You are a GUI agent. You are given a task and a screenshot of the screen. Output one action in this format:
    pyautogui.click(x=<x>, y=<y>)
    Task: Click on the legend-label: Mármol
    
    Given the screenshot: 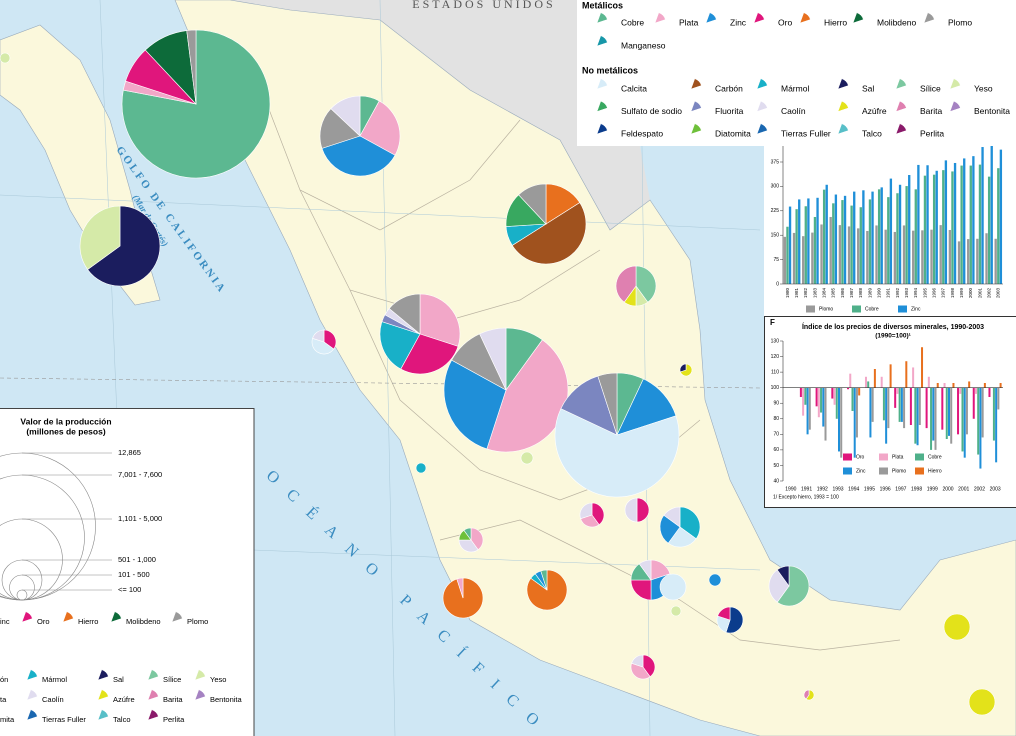 What is the action you would take?
    pyautogui.click(x=54, y=679)
    